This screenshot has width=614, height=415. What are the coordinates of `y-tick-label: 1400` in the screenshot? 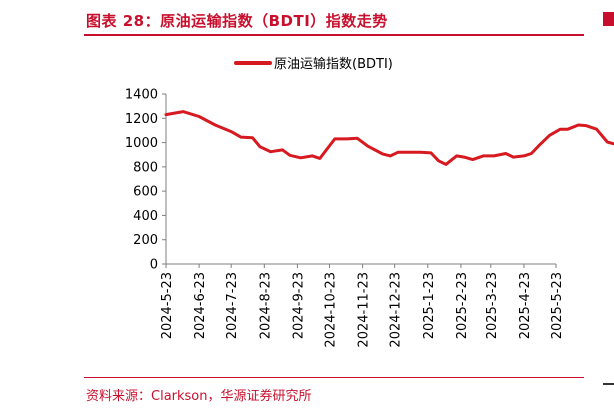 It's located at (141, 95).